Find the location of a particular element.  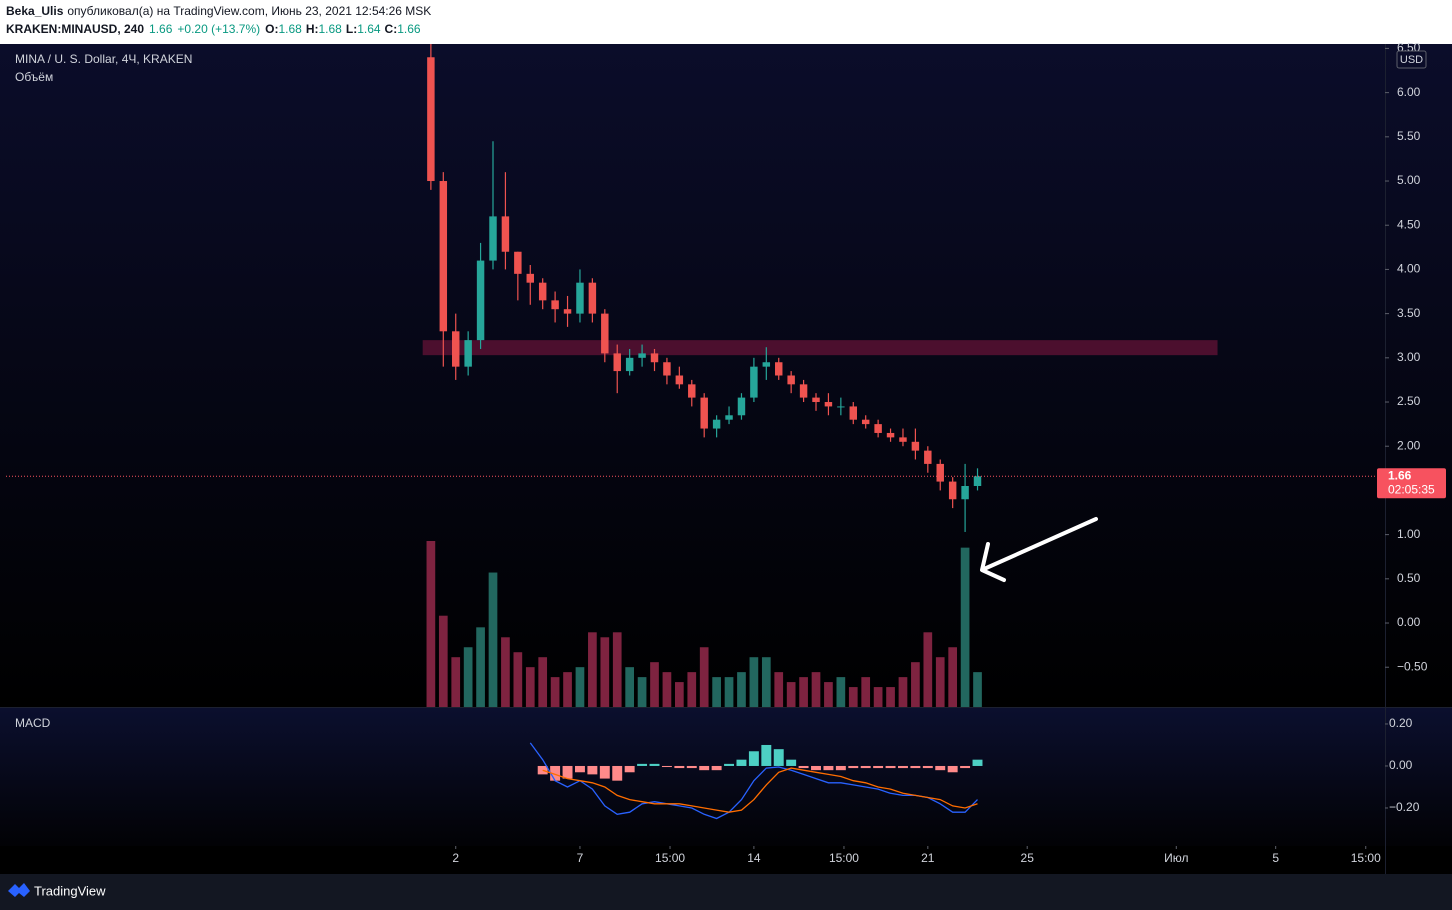

c-label: C: is located at coordinates (391, 29).